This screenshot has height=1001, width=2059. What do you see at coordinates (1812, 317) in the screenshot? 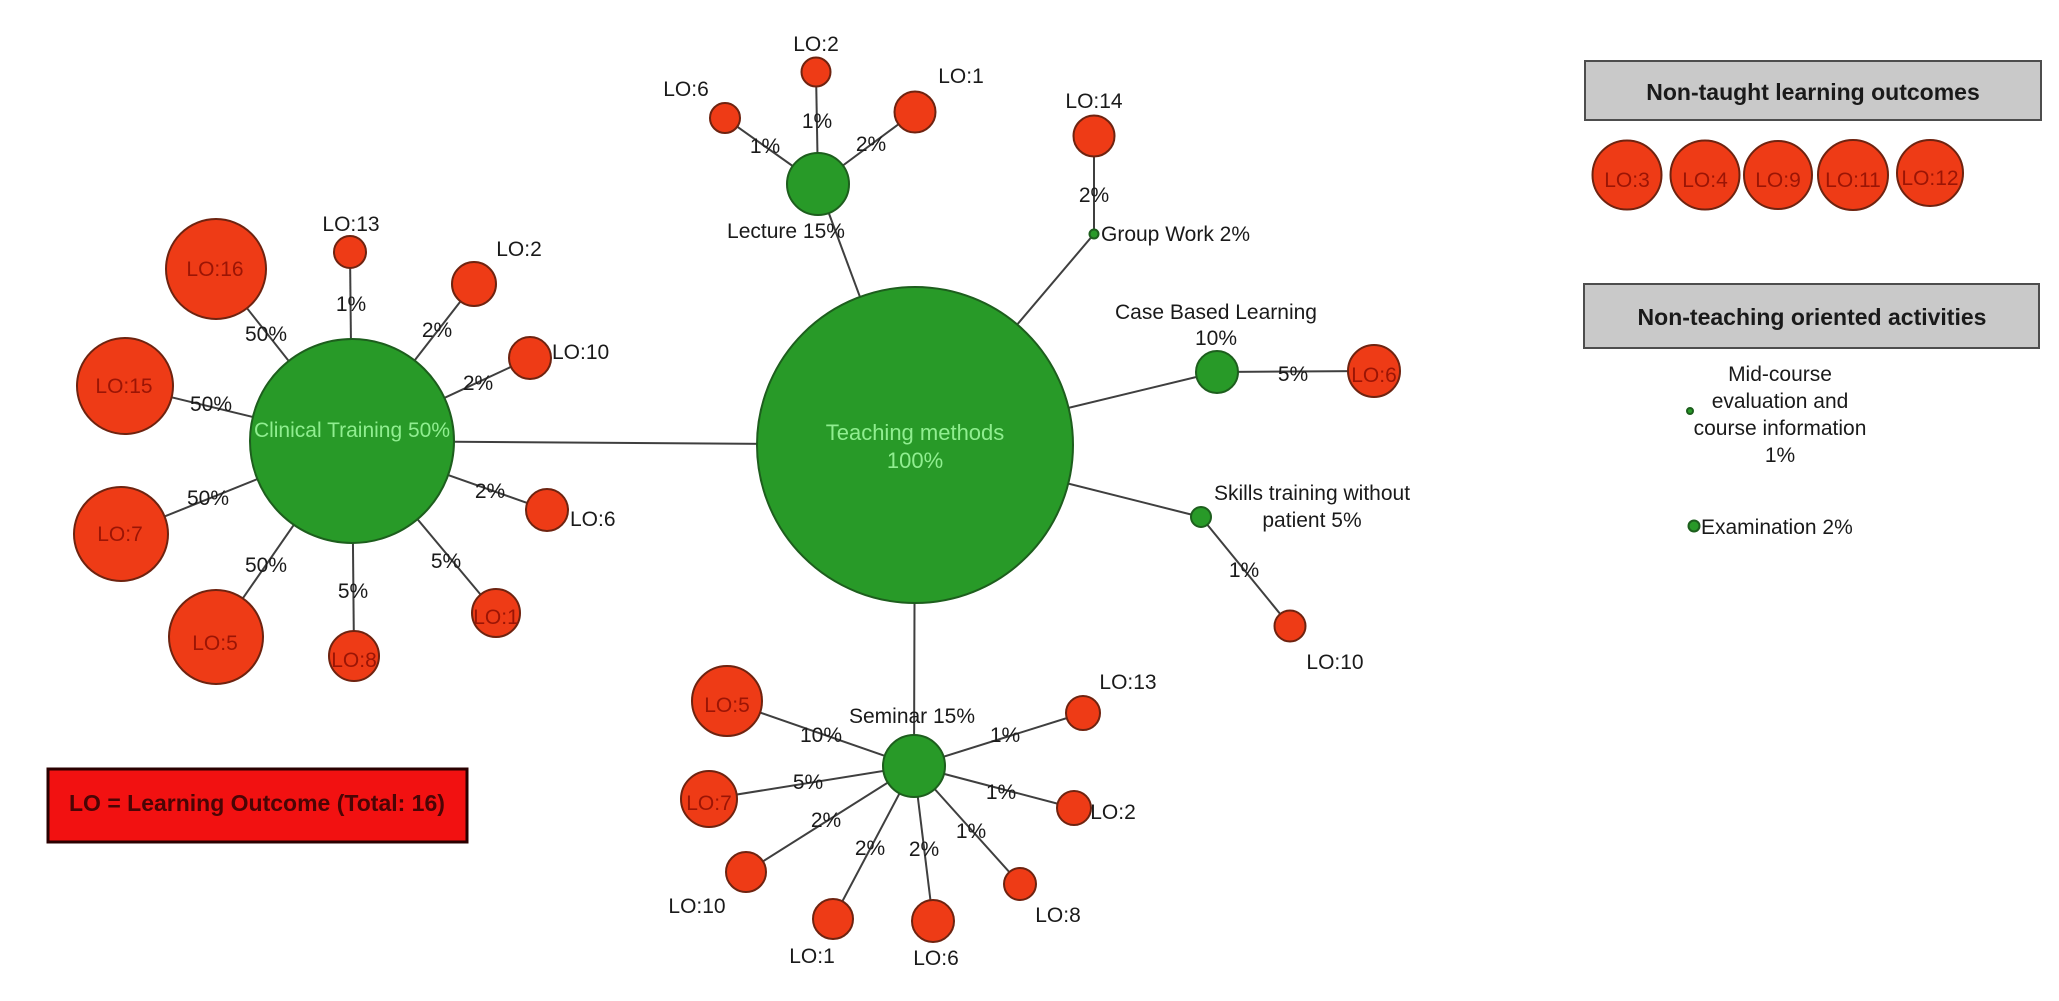
I see `svg-text:Non-teaching oriented activiti: Non-teaching oriented activities` at bounding box center [1812, 317].